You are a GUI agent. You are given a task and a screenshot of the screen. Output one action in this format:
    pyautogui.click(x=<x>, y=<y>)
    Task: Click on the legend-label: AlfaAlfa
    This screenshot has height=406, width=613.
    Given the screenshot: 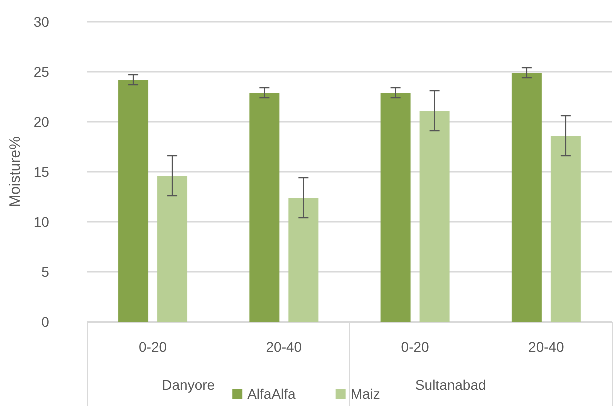 What is the action you would take?
    pyautogui.click(x=272, y=394)
    